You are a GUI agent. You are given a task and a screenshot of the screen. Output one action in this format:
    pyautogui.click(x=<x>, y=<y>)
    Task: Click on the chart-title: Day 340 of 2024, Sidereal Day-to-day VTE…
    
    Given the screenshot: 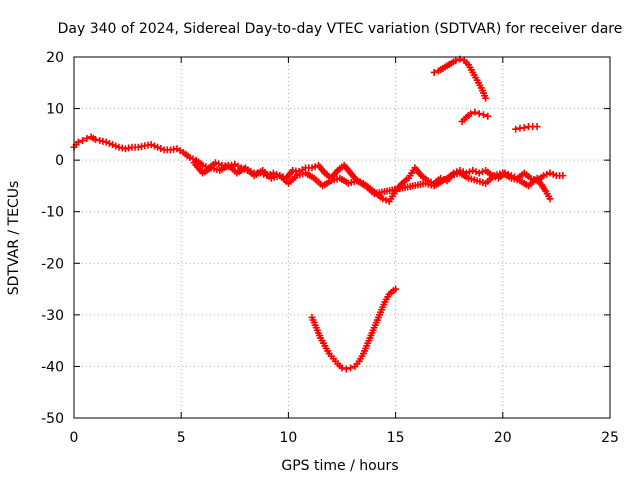 What is the action you would take?
    pyautogui.click(x=340, y=29)
    